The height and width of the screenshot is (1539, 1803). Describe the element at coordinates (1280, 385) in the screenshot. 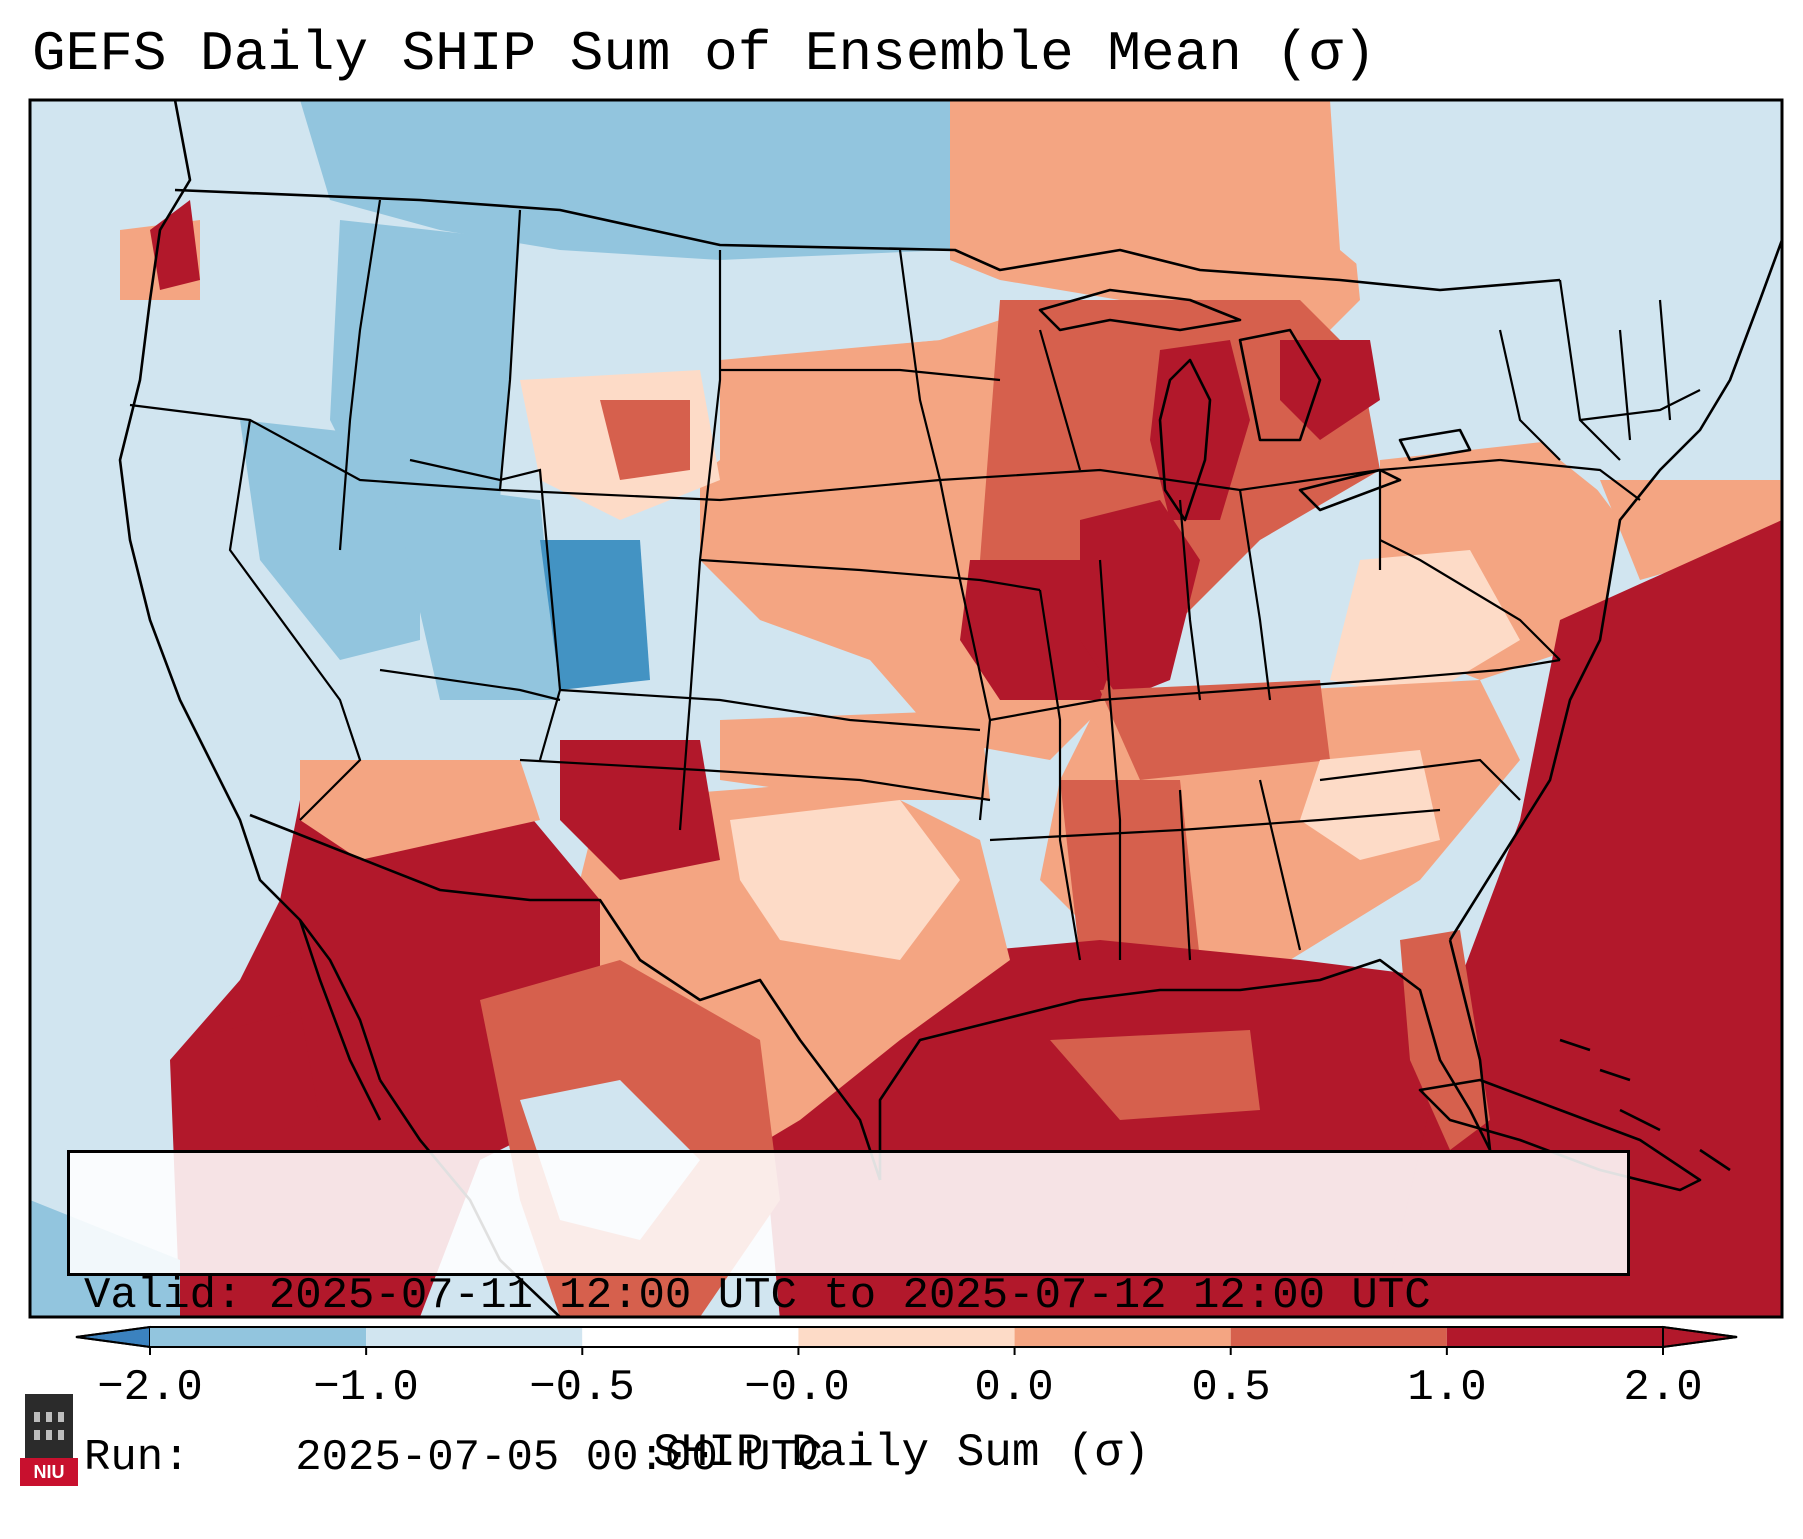

I see `lake-huron` at that location.